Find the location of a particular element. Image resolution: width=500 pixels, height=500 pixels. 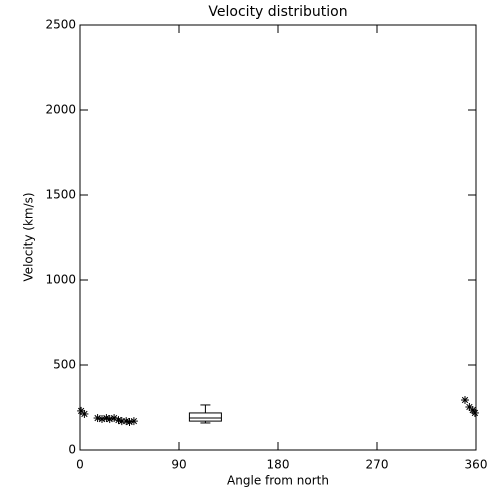

x-tick-label: 0 is located at coordinates (80, 465).